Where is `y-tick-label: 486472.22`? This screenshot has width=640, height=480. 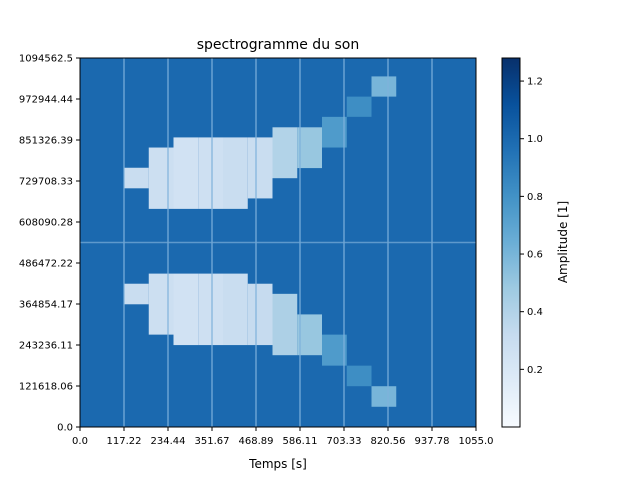 y-tick-label: 486472.22 is located at coordinates (46, 264).